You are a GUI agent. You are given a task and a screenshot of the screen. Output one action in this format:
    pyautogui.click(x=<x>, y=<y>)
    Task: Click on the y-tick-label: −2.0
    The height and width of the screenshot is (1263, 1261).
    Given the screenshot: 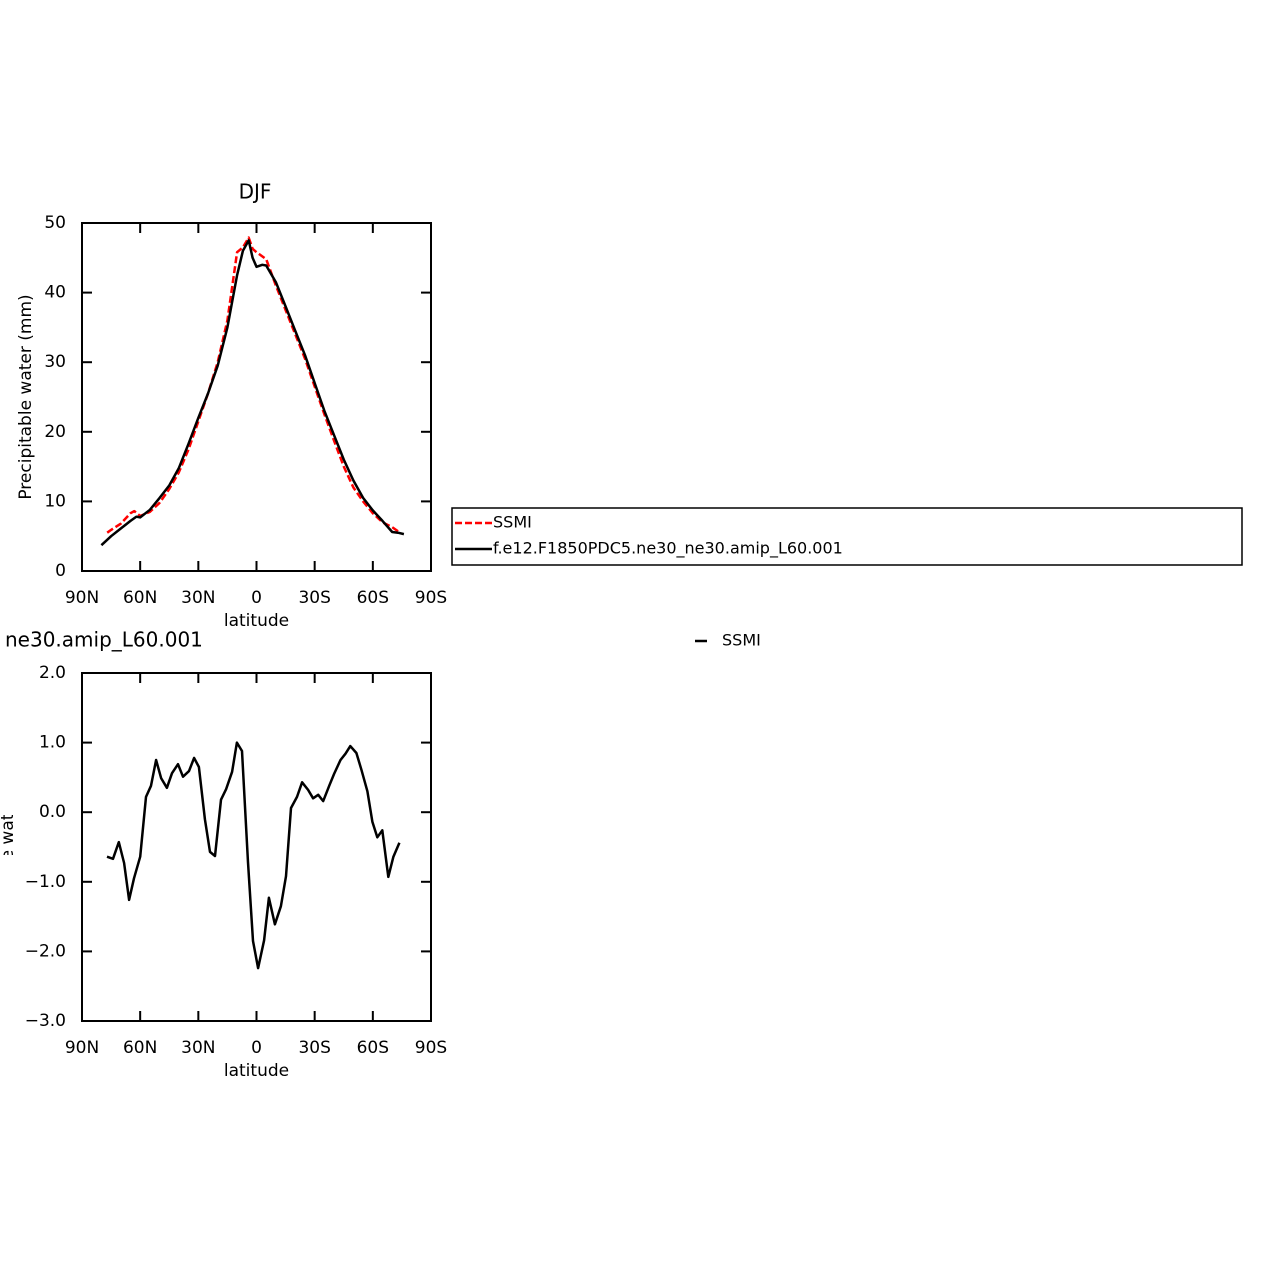 What is the action you would take?
    pyautogui.click(x=45, y=951)
    